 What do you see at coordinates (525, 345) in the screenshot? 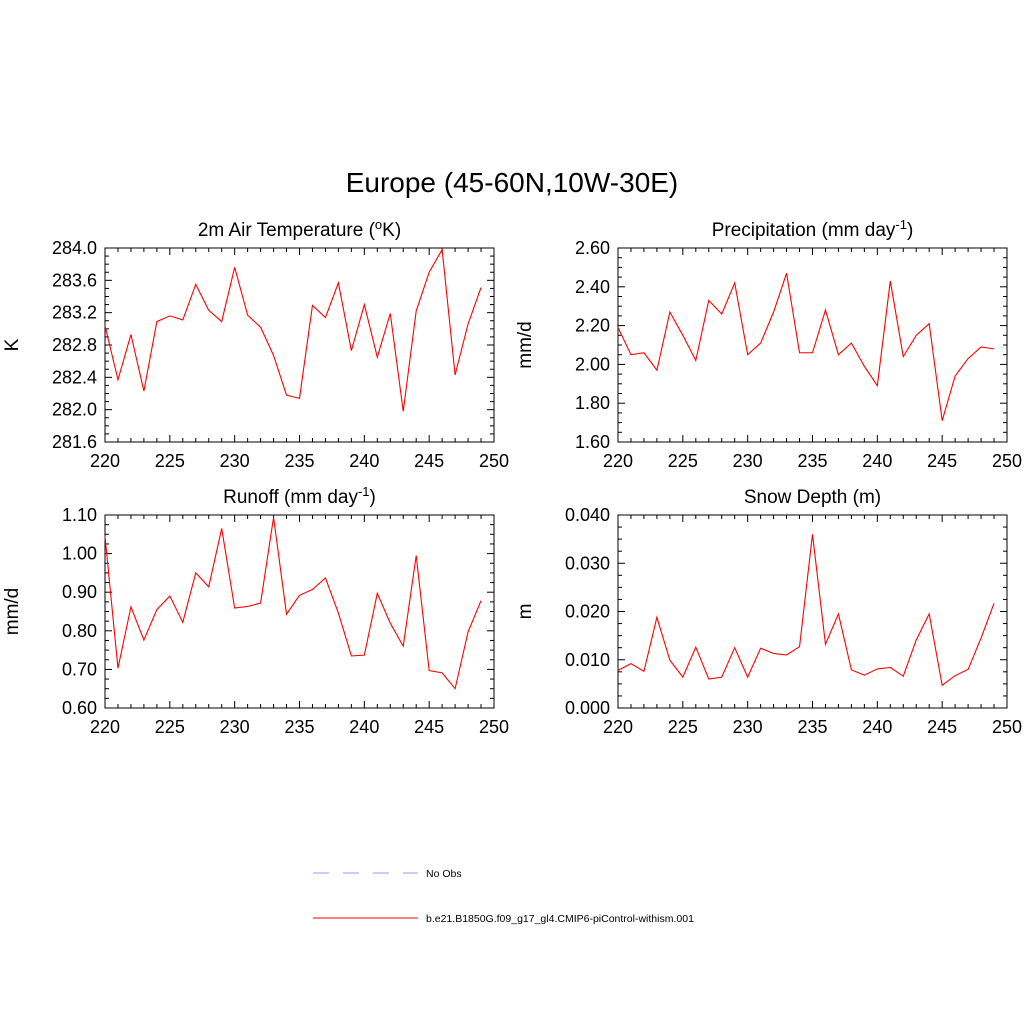
I see `y-axis-label: mm/d` at bounding box center [525, 345].